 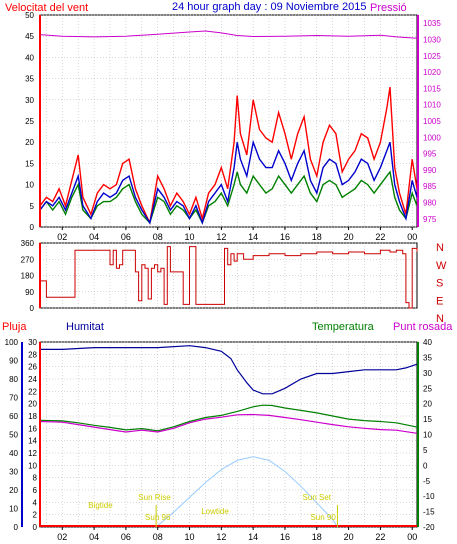 I want to click on compass-label: S, so click(x=439, y=284).